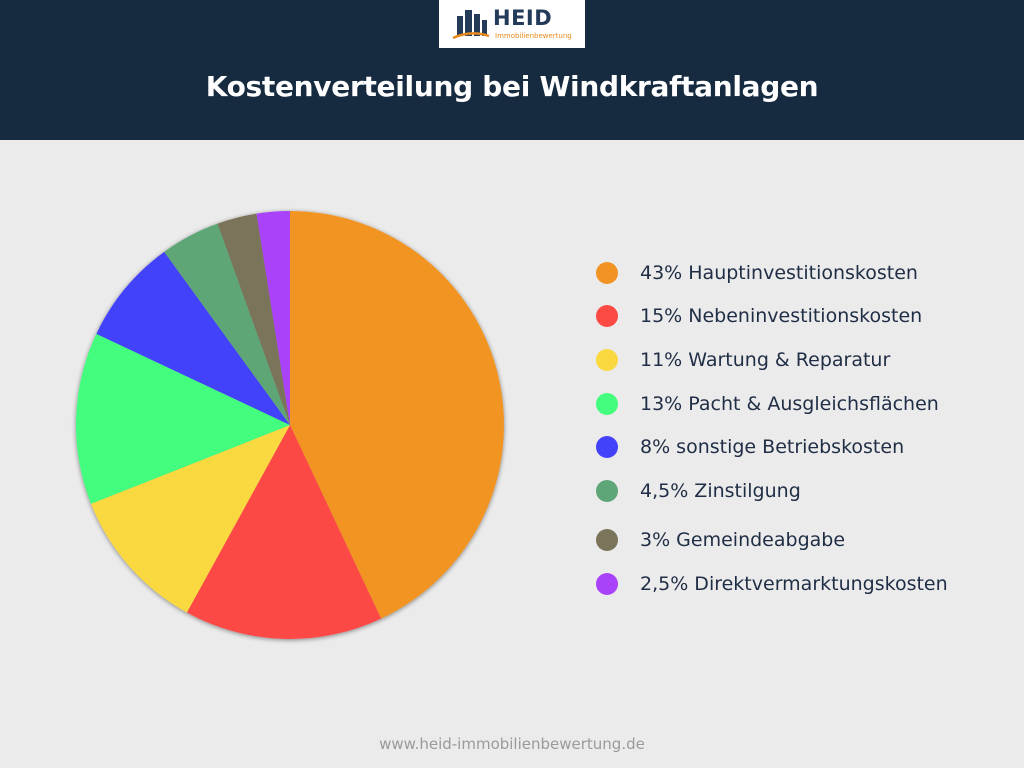 Image resolution: width=1024 pixels, height=768 pixels. What do you see at coordinates (794, 584) in the screenshot?
I see `legend-label: 2,5% Direktvermarktungskosten` at bounding box center [794, 584].